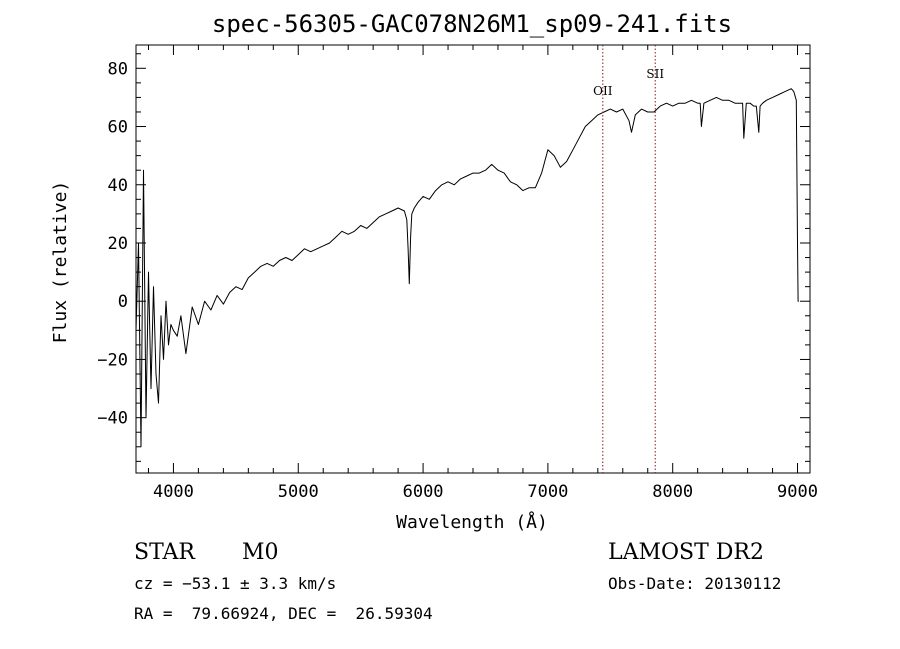 The height and width of the screenshot is (649, 900). Describe the element at coordinates (260, 552) in the screenshot. I see `object-subclass: M0` at that location.